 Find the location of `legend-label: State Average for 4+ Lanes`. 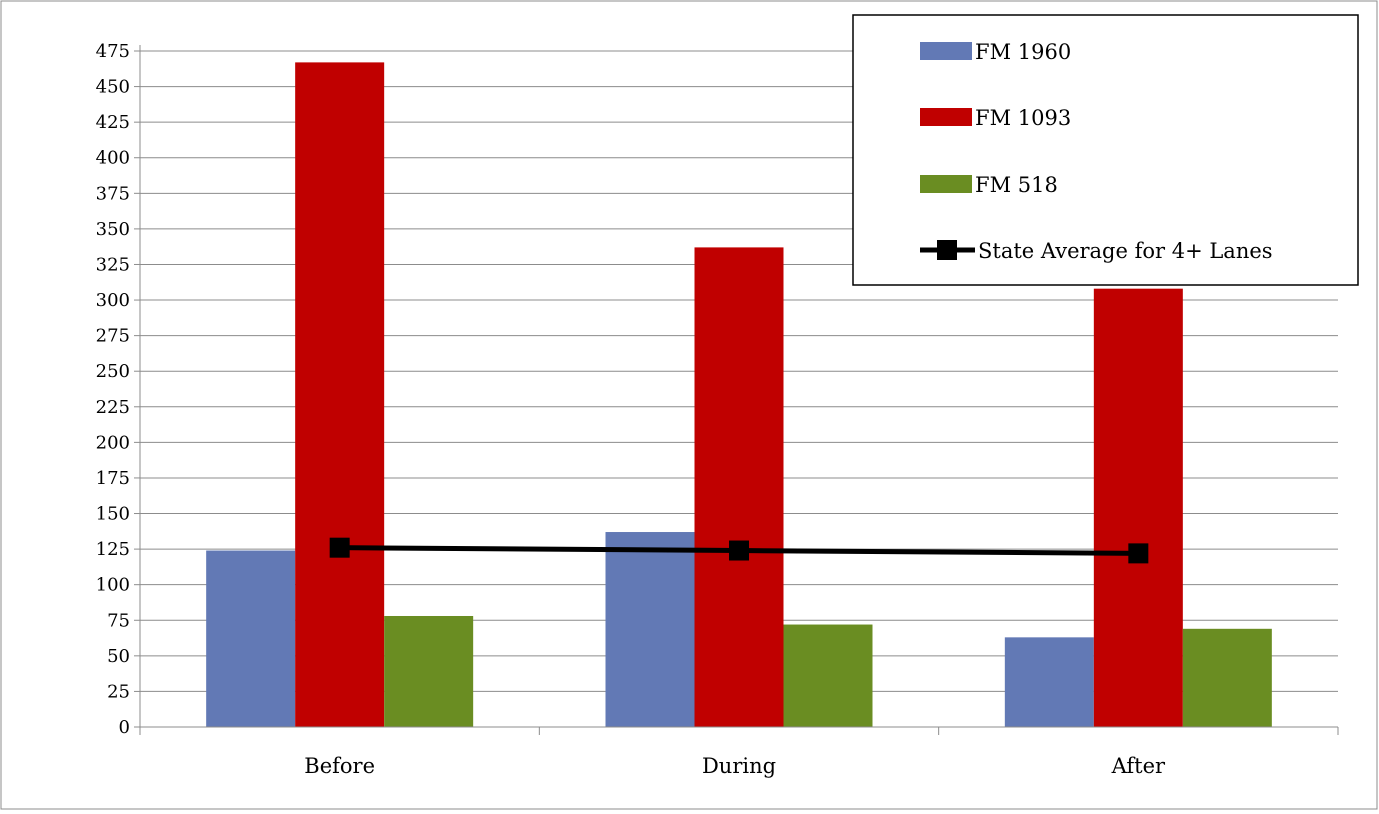

legend-label: State Average for 4+ Lanes is located at coordinates (1125, 251).